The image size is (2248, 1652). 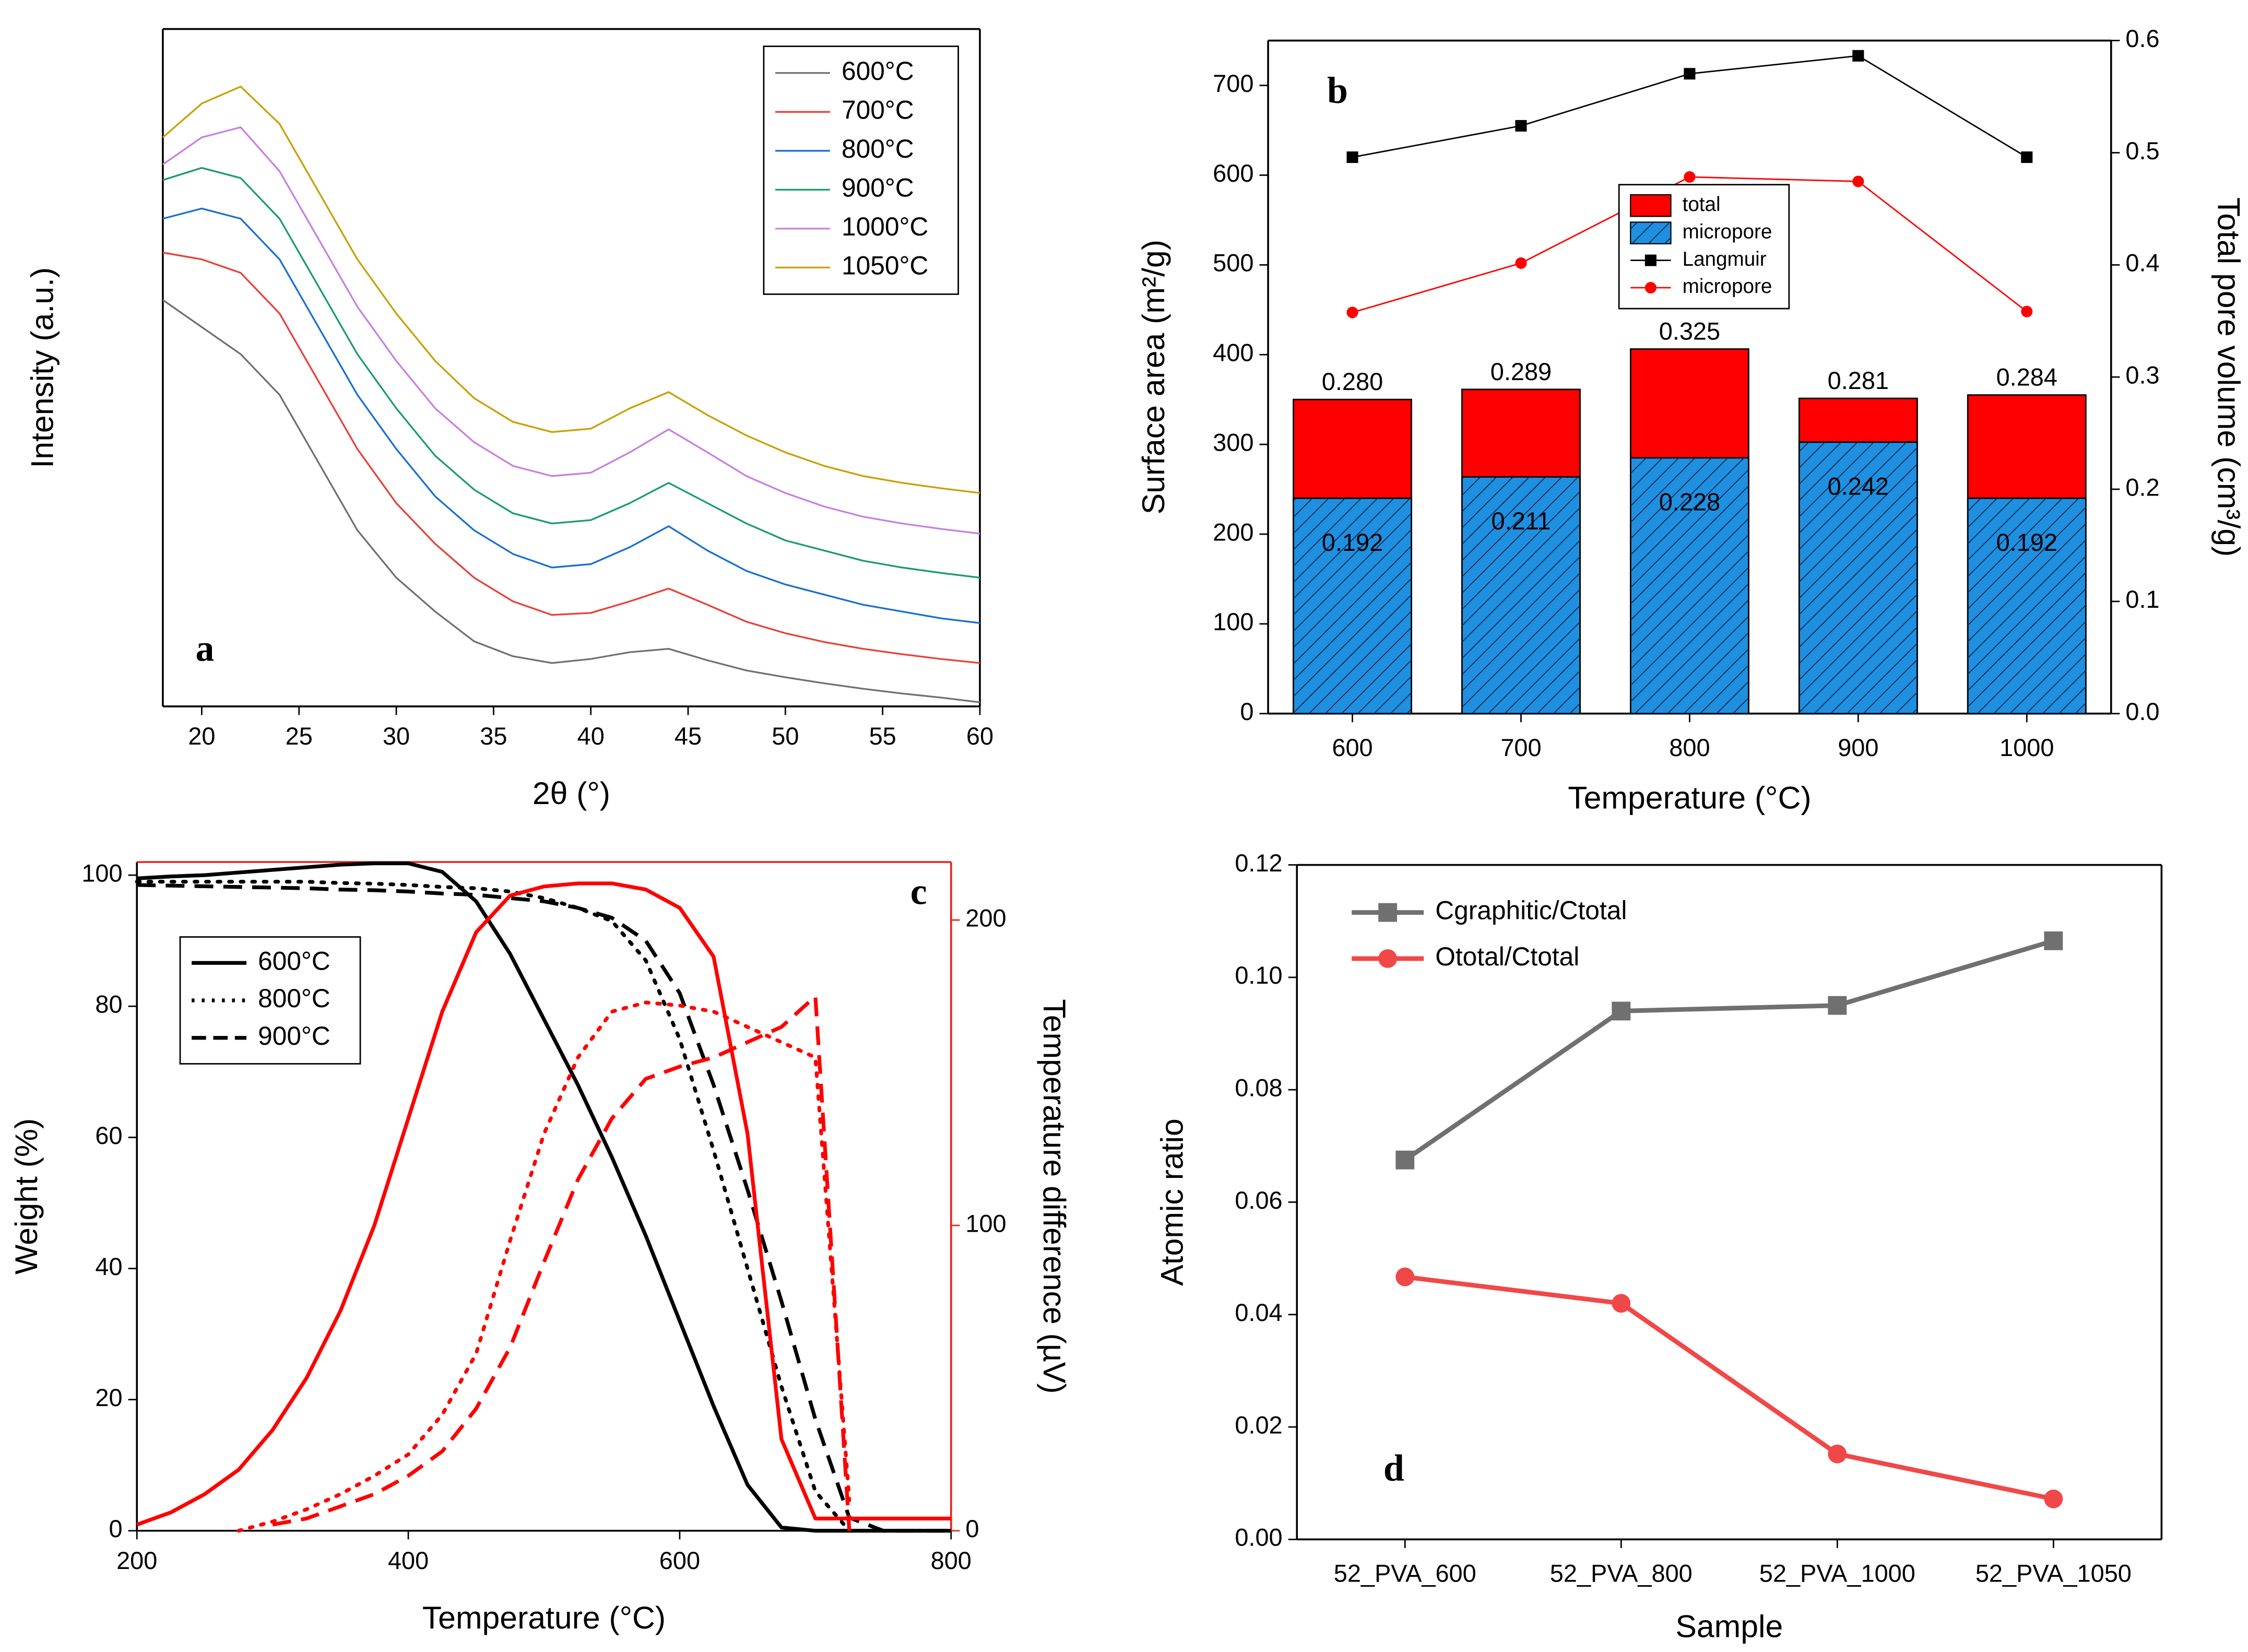 What do you see at coordinates (2027, 377) in the screenshot?
I see `bar-value-label: 0.284` at bounding box center [2027, 377].